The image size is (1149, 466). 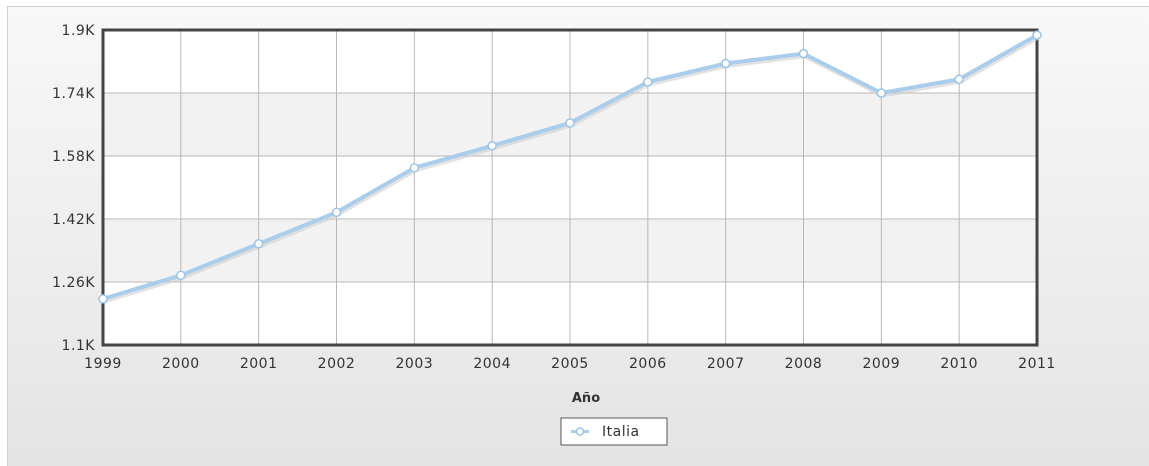 What do you see at coordinates (73, 188) in the screenshot?
I see `y-axis-ticks: 1.1K 1.26K 1.42K 1.58K 1.74K 1.9K` at bounding box center [73, 188].